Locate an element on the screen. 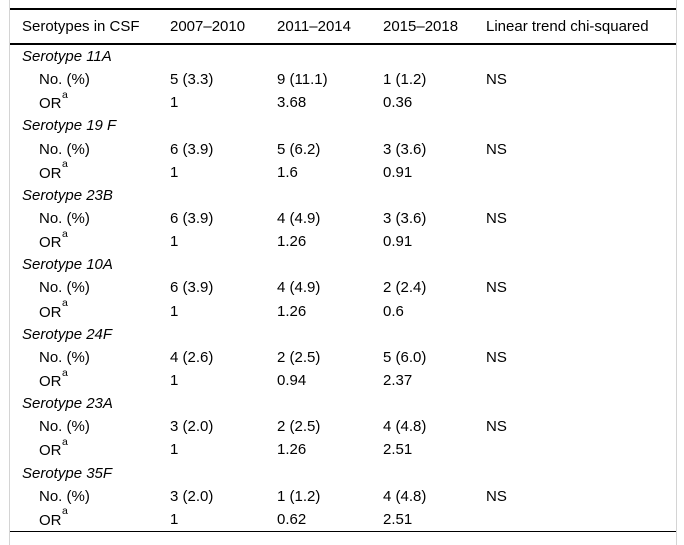  odds-ratio-row: ORa 1 1.6 0.91 is located at coordinates (343, 172).